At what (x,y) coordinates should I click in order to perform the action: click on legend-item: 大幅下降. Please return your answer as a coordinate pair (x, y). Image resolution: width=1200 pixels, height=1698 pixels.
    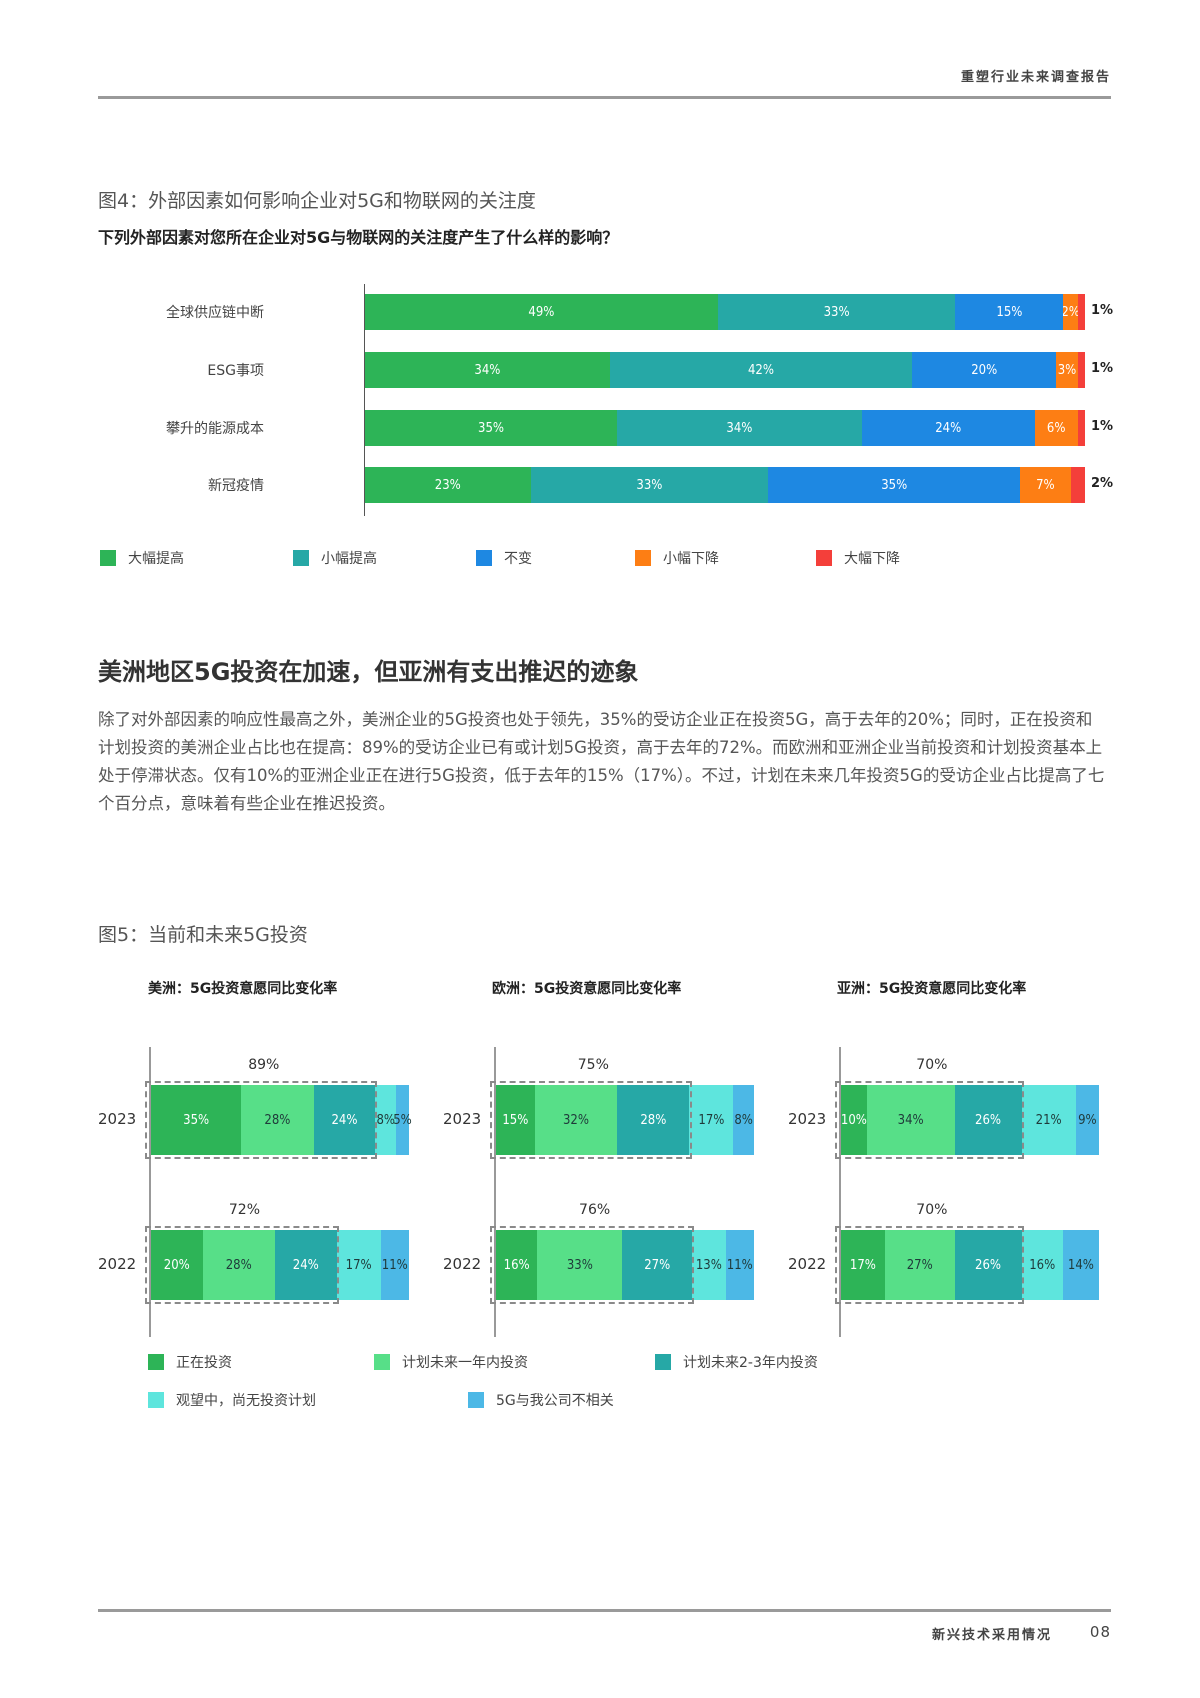
    Looking at the image, I should click on (858, 558).